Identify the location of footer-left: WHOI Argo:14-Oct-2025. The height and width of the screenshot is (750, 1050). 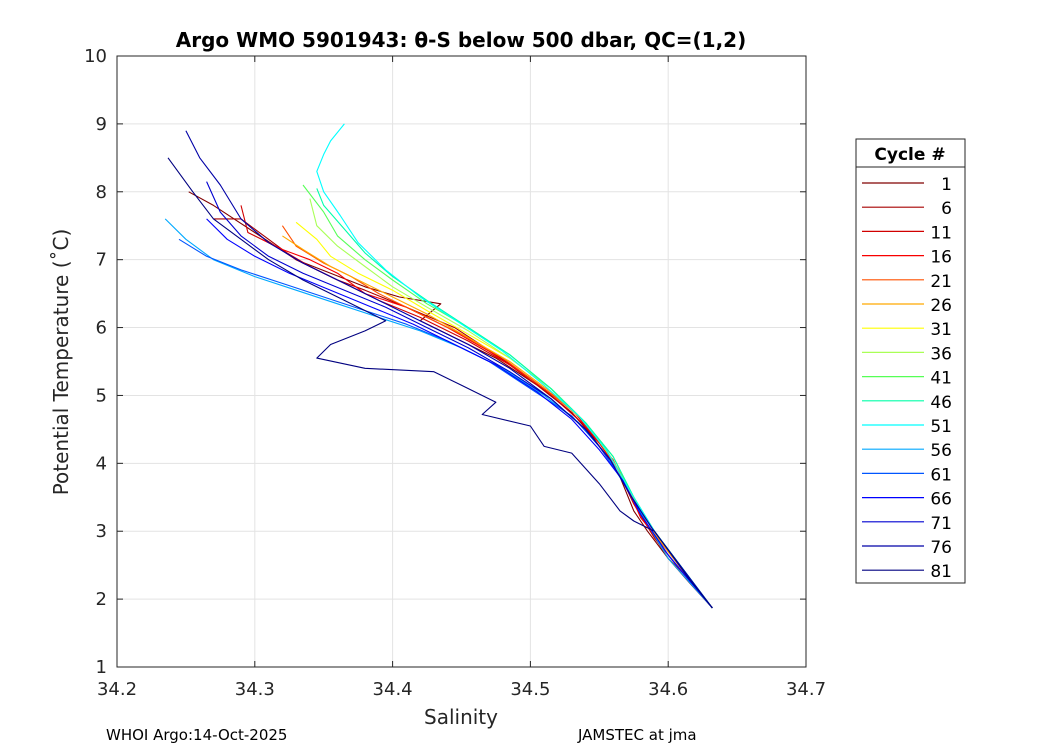
(196, 735).